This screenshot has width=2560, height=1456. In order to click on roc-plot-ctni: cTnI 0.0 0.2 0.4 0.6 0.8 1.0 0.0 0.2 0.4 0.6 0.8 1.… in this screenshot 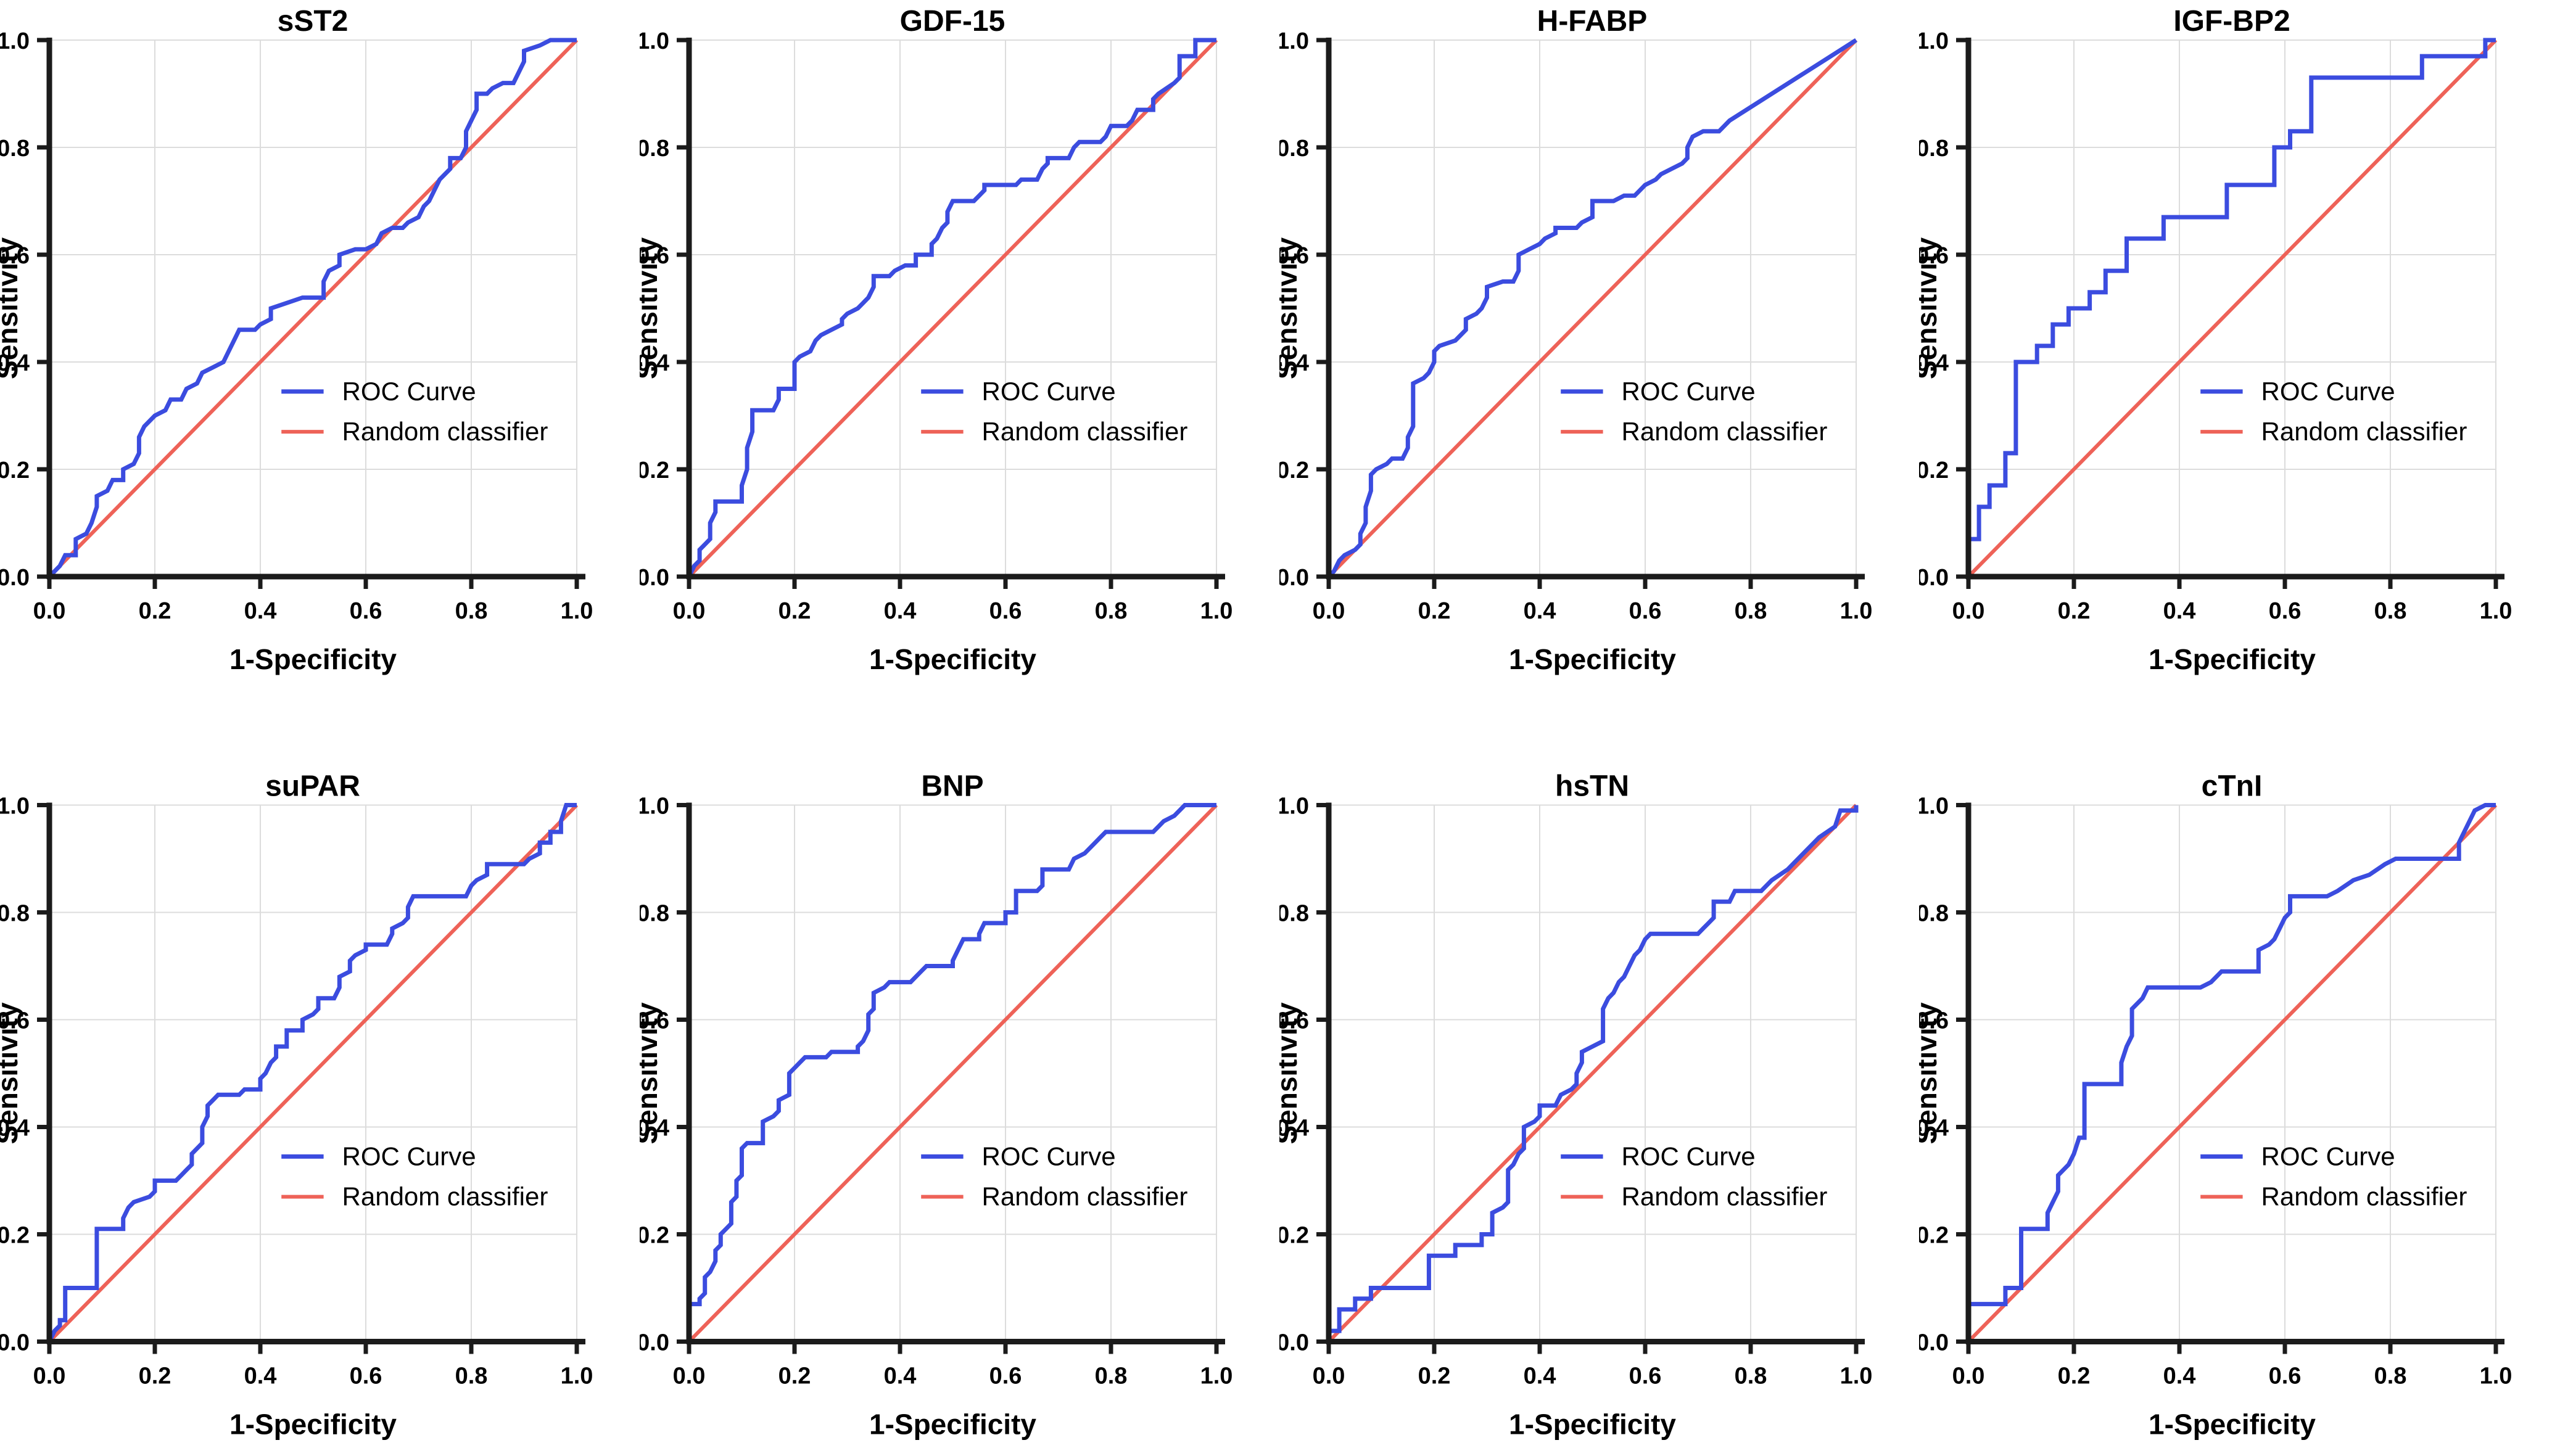, I will do `click(2216, 1105)`.